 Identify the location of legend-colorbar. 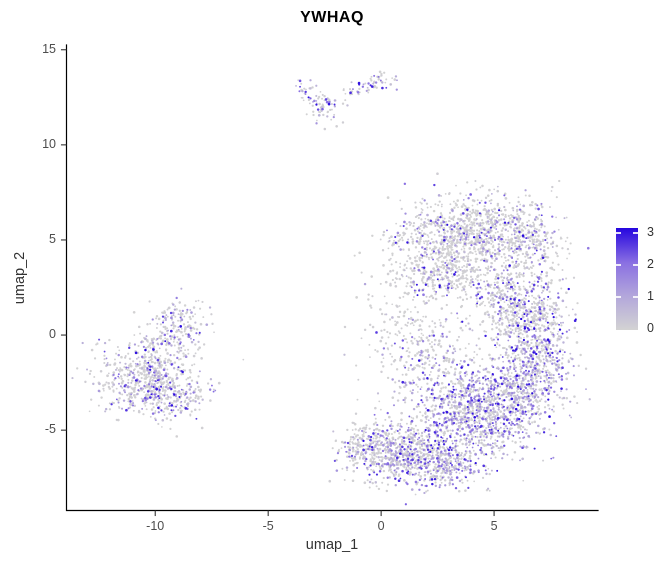
(627, 279).